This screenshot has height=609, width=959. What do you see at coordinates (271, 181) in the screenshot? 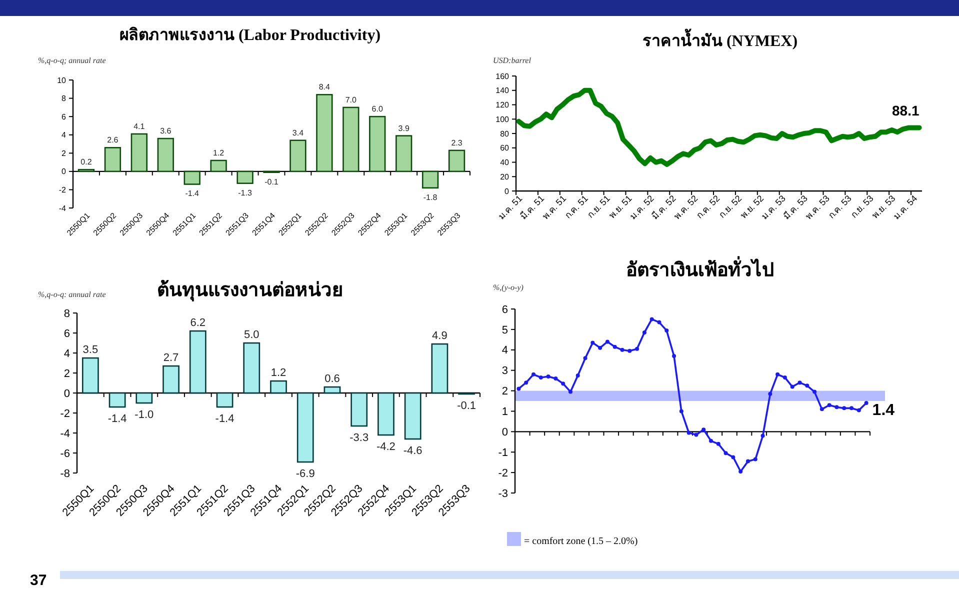
I see `data-label: -0.1` at bounding box center [271, 181].